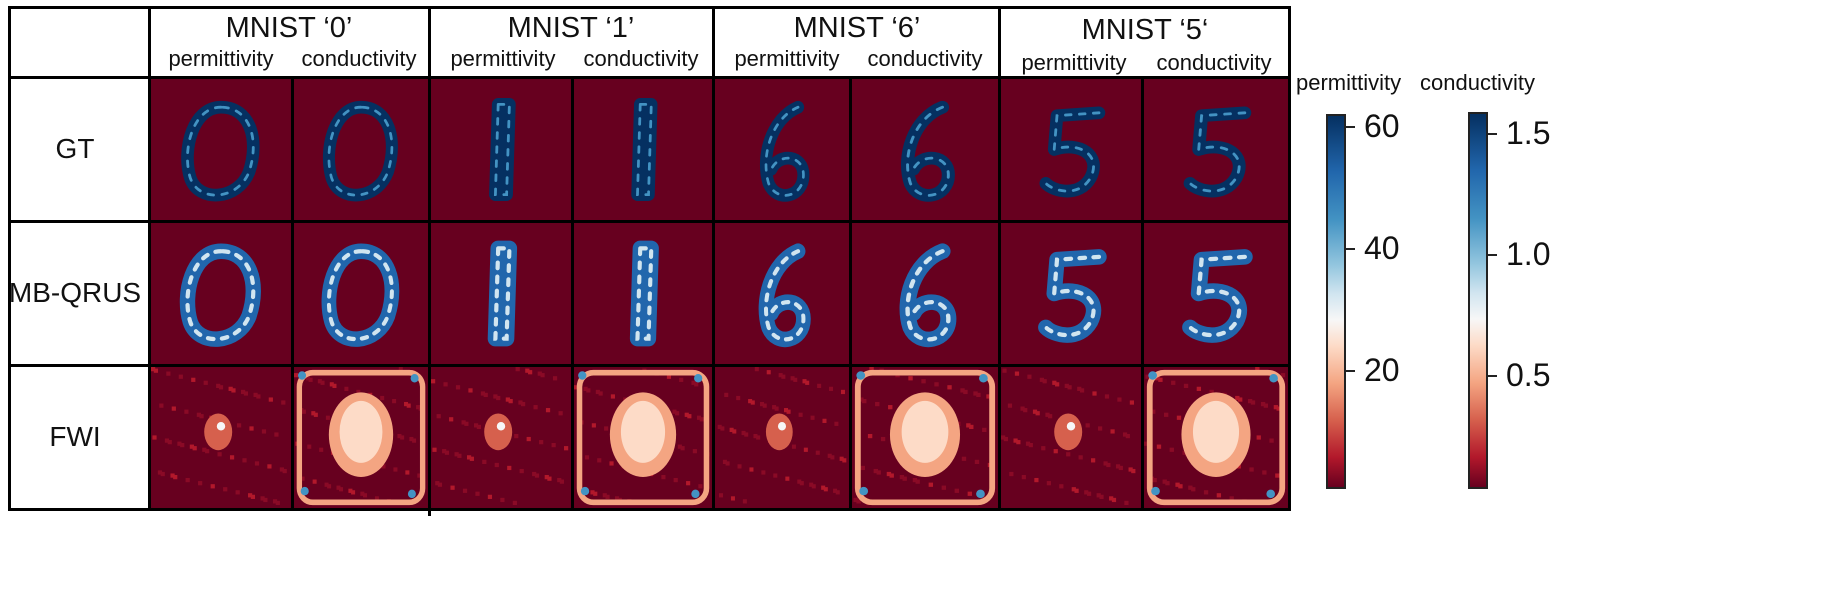 The image size is (1826, 606). What do you see at coordinates (75, 292) in the screenshot?
I see `row-label-mb-qrus: MB-QRUS` at bounding box center [75, 292].